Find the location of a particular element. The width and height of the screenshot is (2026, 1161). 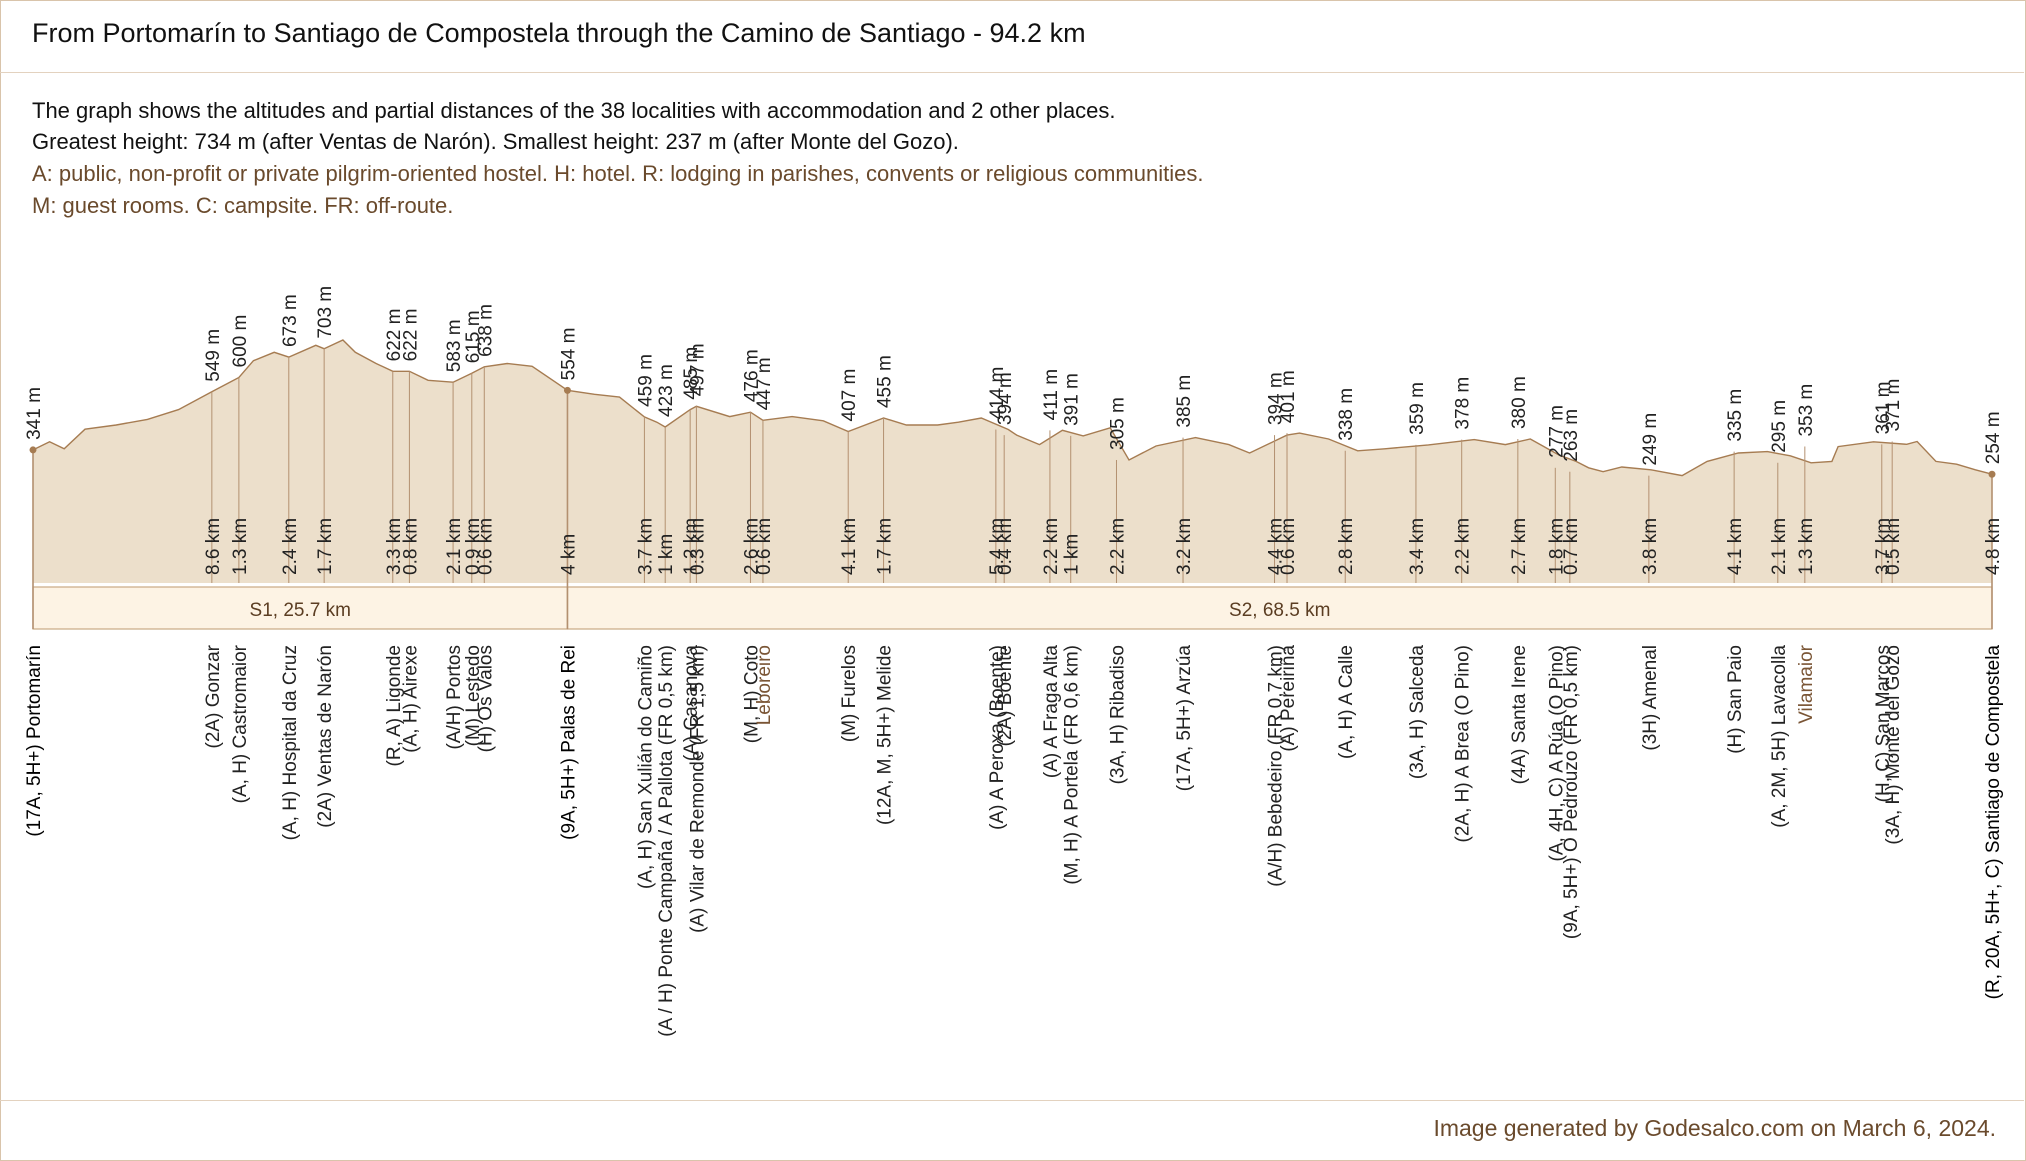

altitude-label: 277 m is located at coordinates (1556, 431).